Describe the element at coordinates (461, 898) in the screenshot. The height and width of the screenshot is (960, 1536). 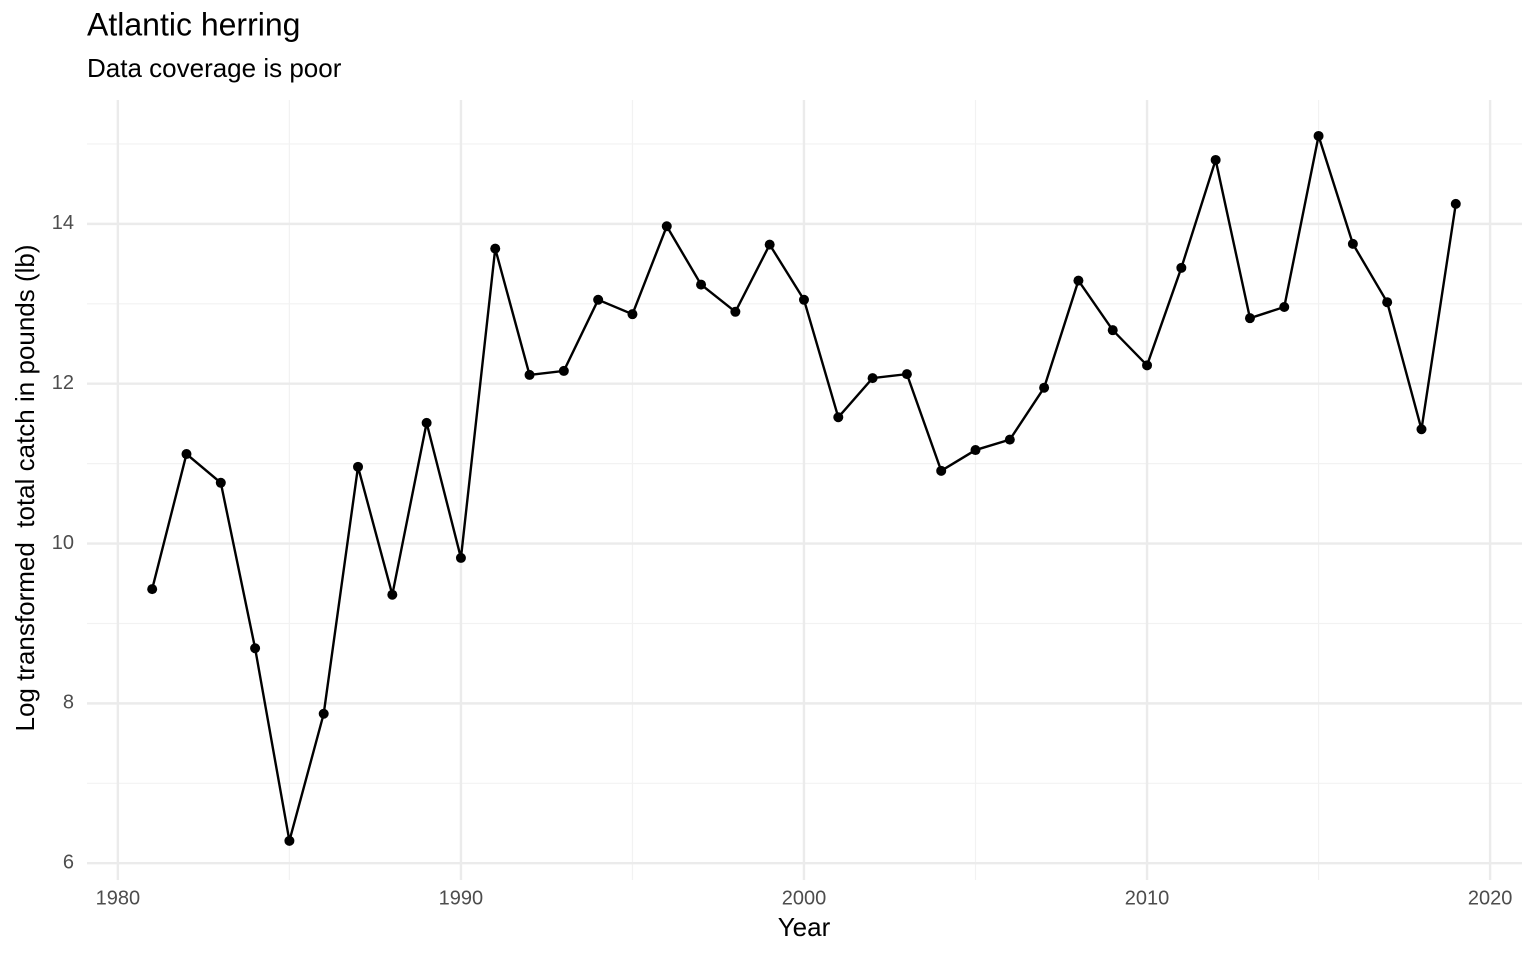
I see `x-tick-label: 1990` at that location.